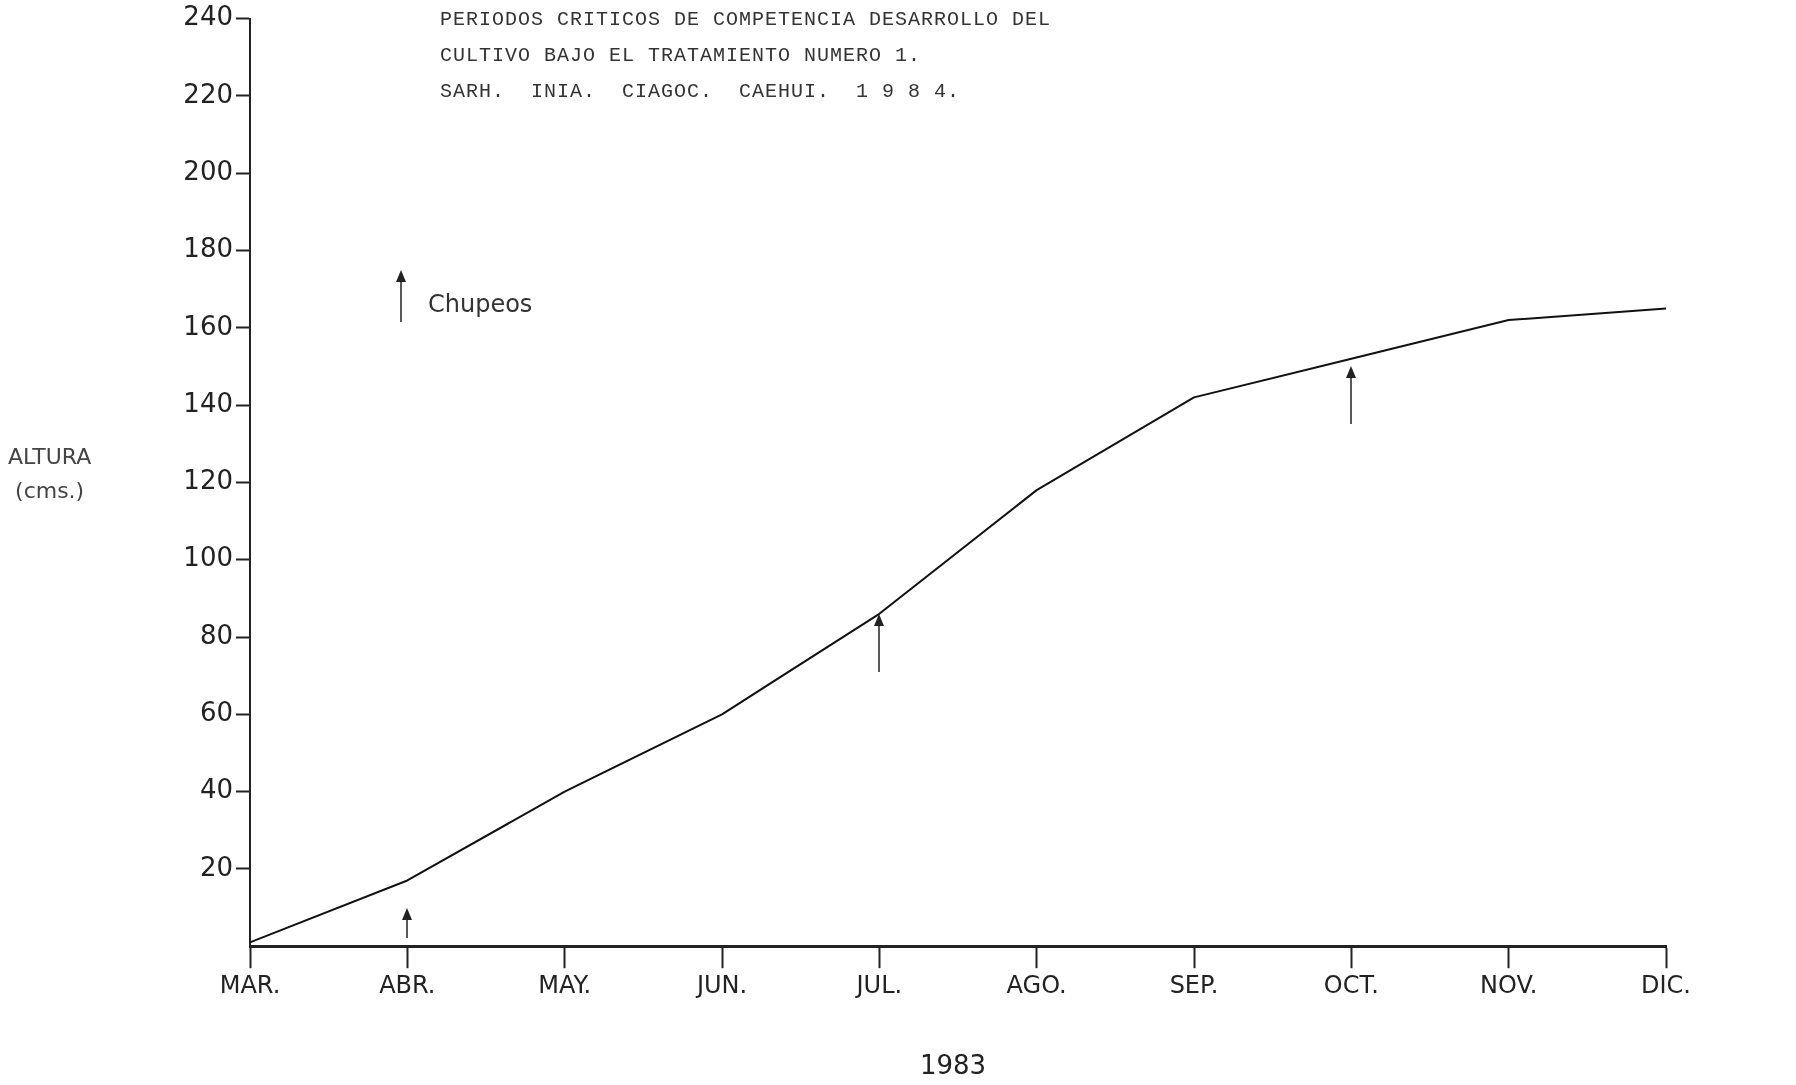 Image resolution: width=1796 pixels, height=1085 pixels. I want to click on x-axis-title: 1983, so click(953, 1065).